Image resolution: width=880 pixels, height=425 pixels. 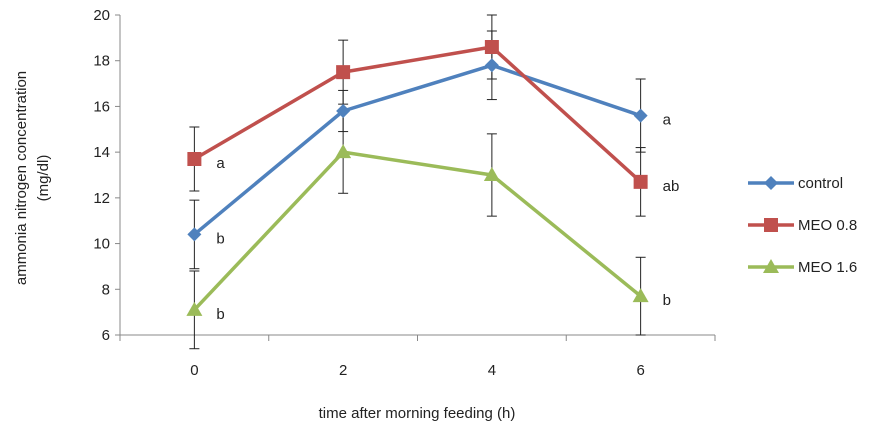 What do you see at coordinates (417, 413) in the screenshot?
I see `x-axis-title: time after morning feeding (h)` at bounding box center [417, 413].